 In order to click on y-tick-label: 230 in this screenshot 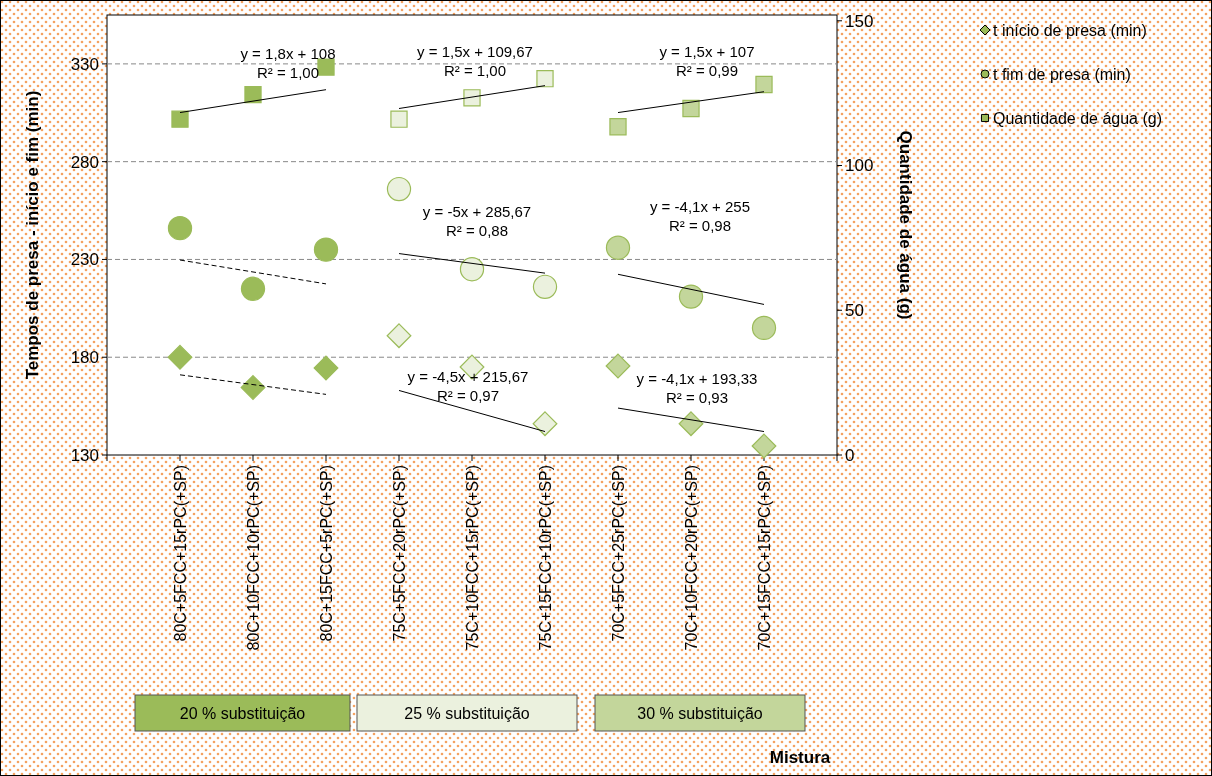, I will do `click(84, 260)`.